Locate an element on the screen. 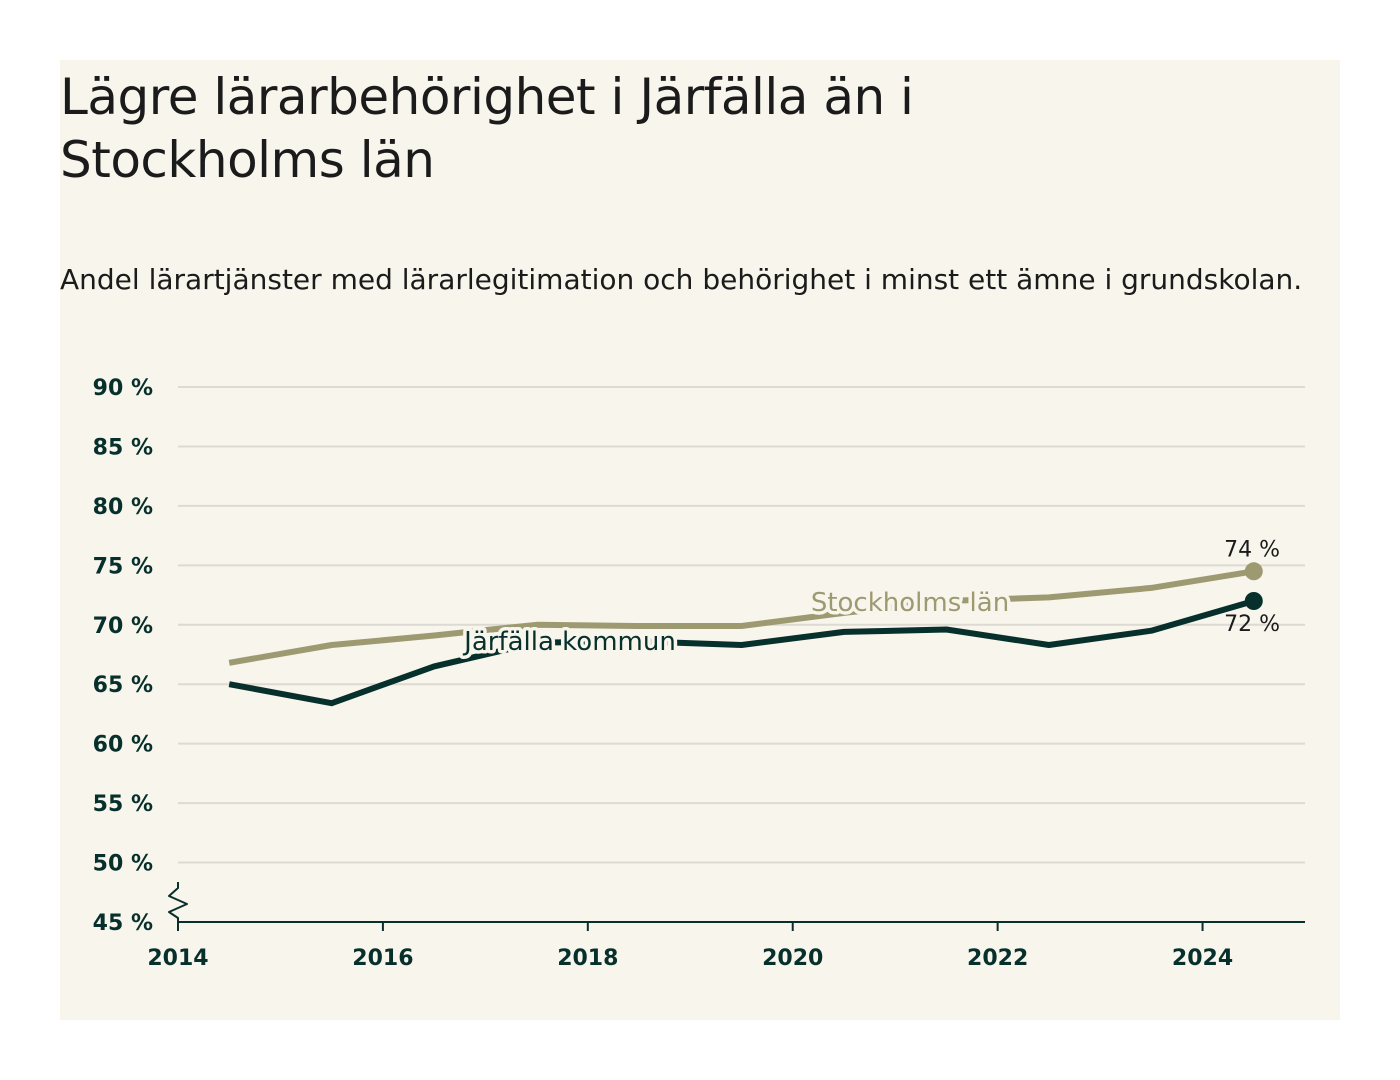 This screenshot has height=1080, width=1400. y-tick-label: 55 % is located at coordinates (123, 804).